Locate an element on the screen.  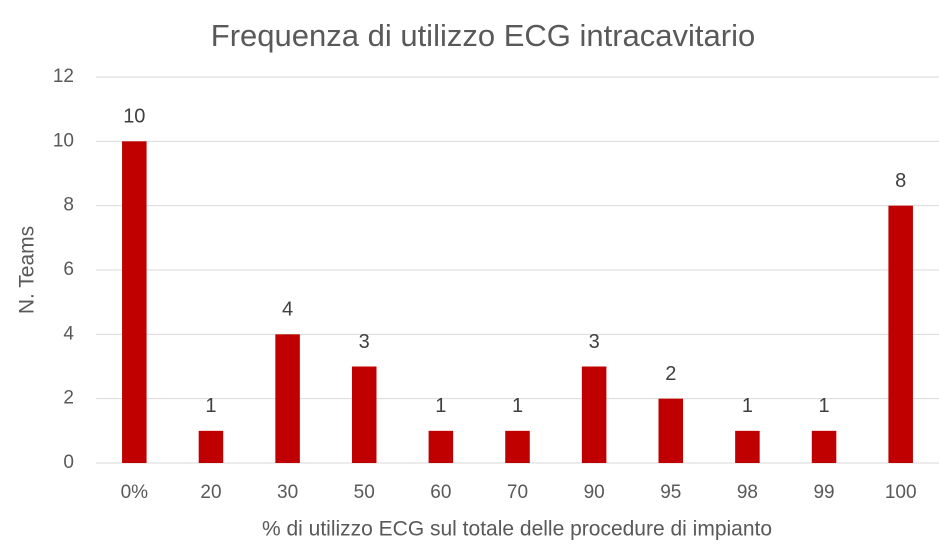
data-label: 10 is located at coordinates (134, 117).